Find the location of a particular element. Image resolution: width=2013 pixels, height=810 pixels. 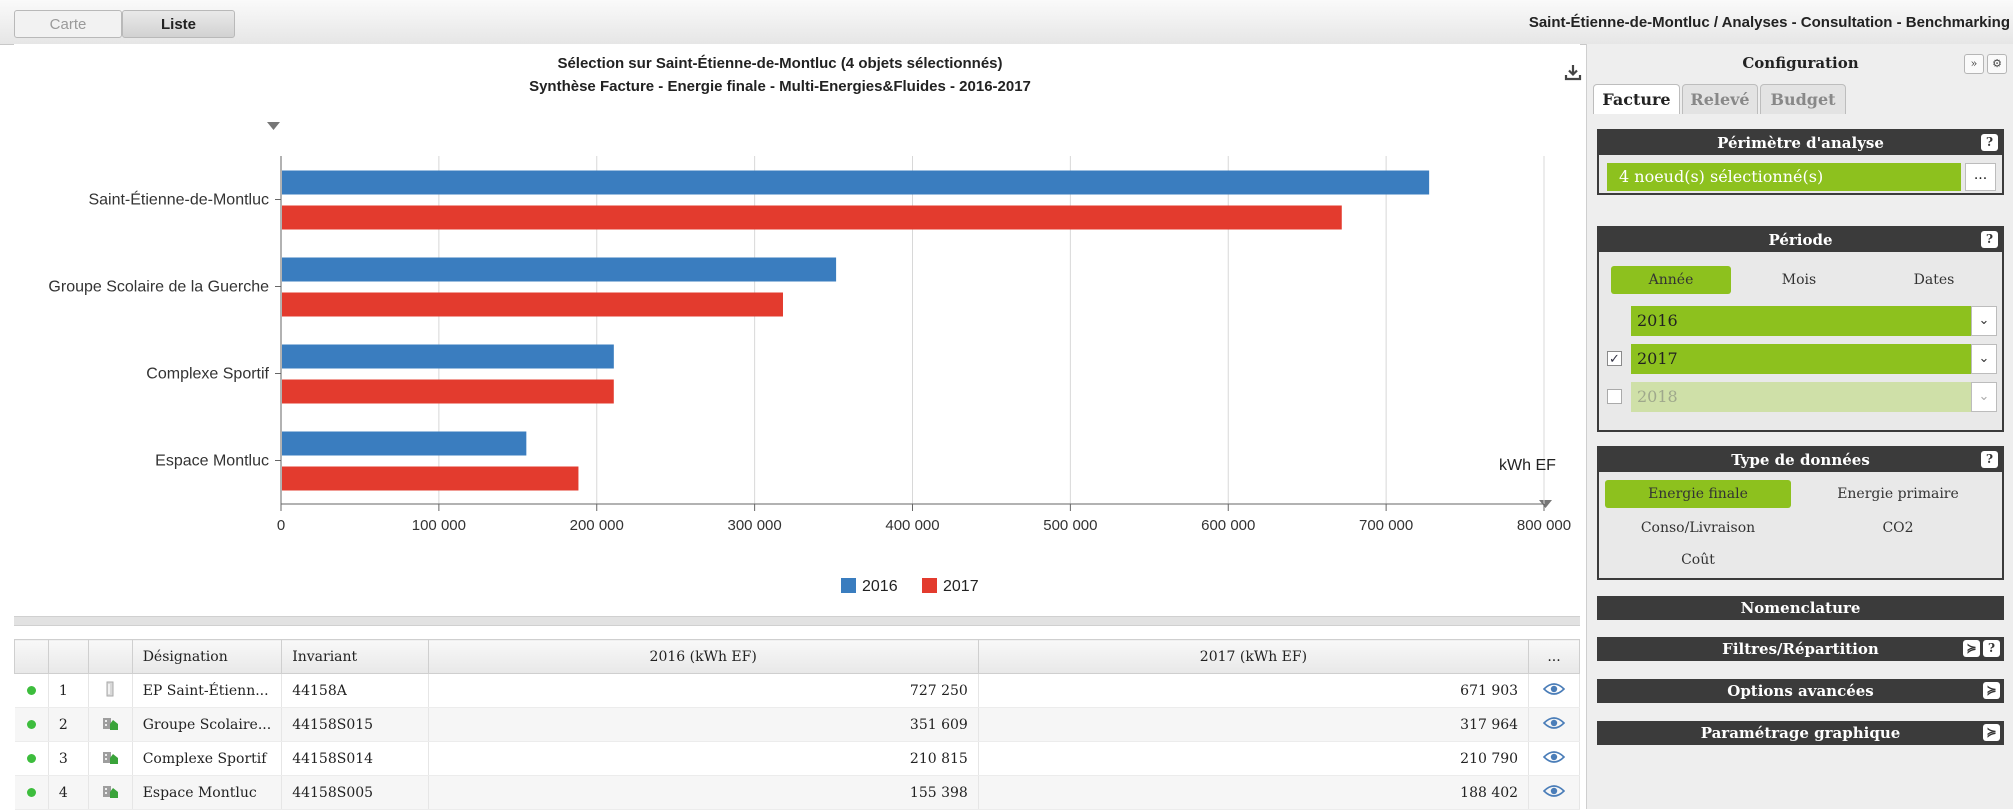

year-select-2016: 2016 is located at coordinates (1801, 321).